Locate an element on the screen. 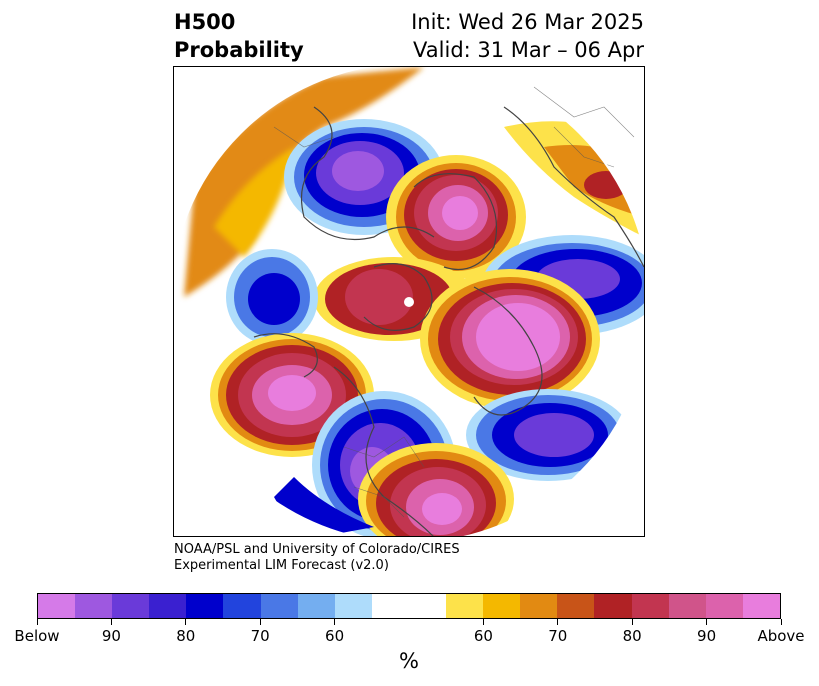  colorbar-tick-label: Above is located at coordinates (781, 636).